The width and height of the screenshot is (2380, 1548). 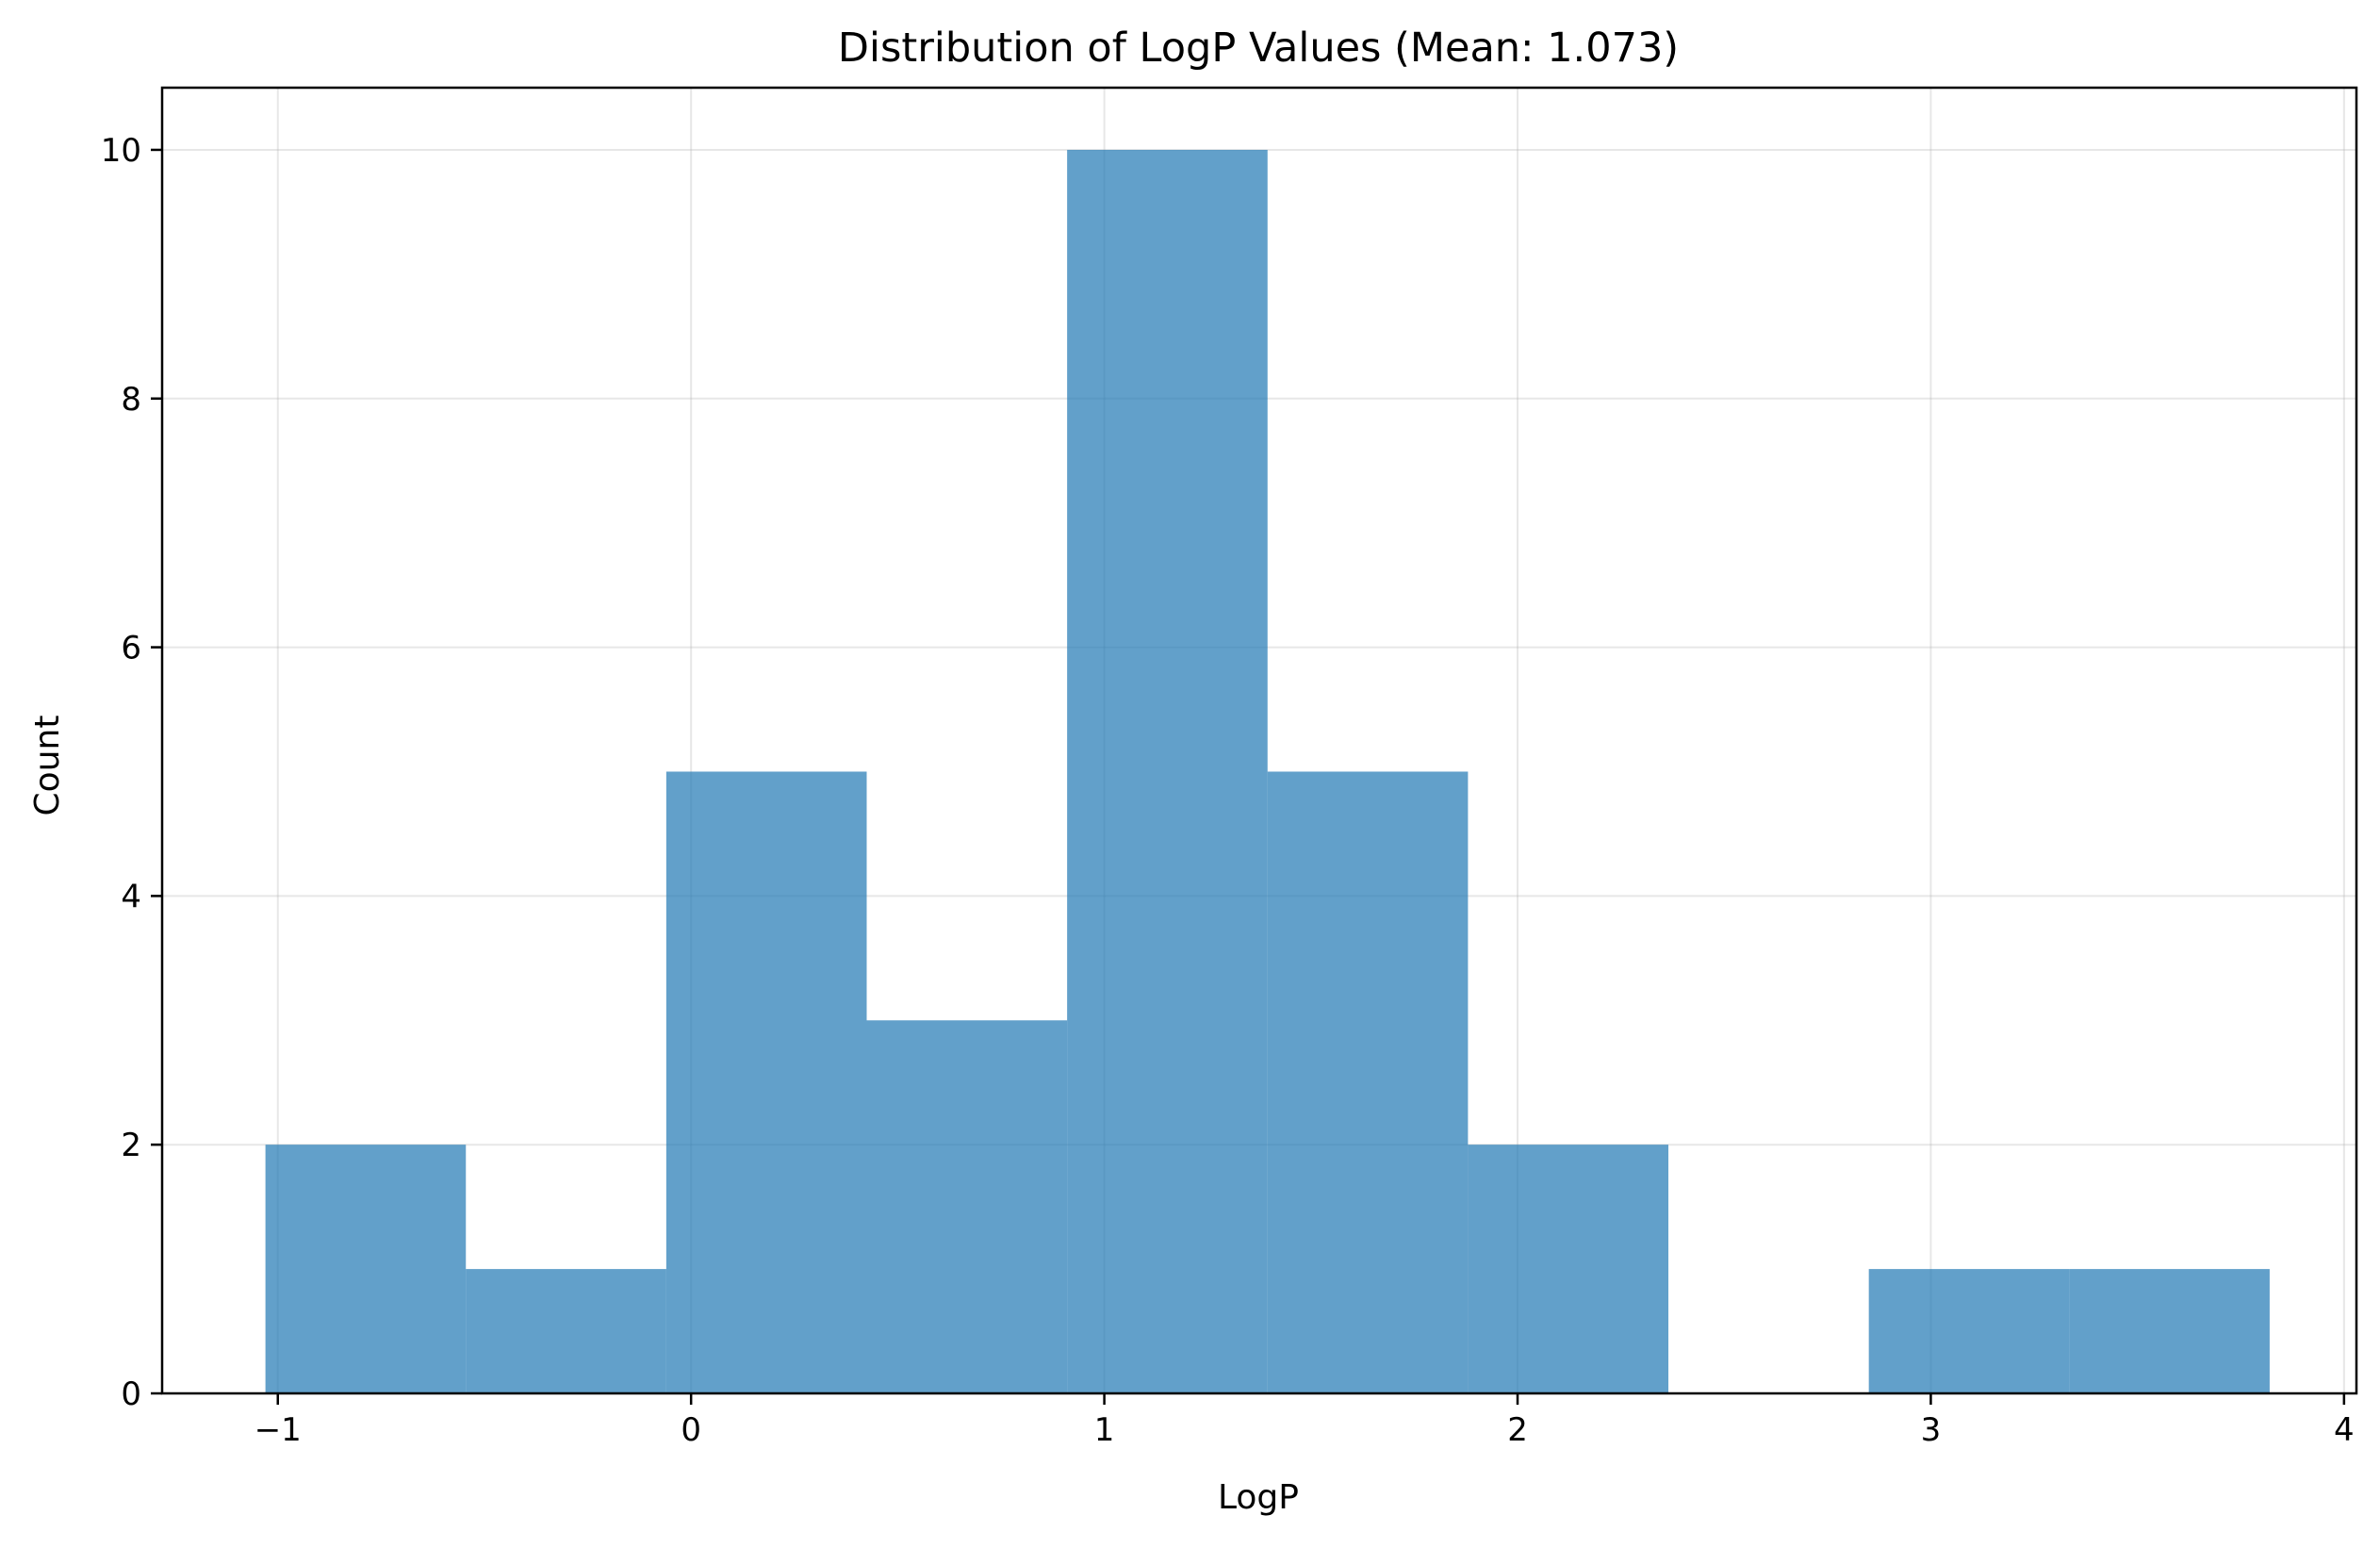 I want to click on y-tick-label: 0, so click(x=131, y=1394).